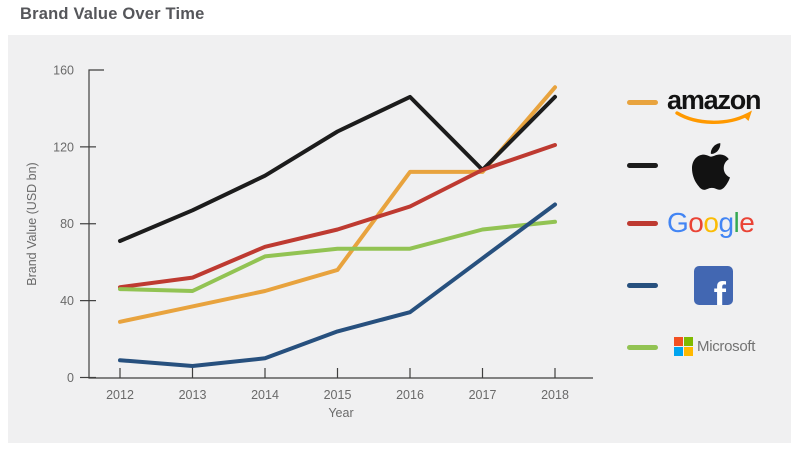  I want to click on page-title: Brand Value Over Time, so click(112, 14).